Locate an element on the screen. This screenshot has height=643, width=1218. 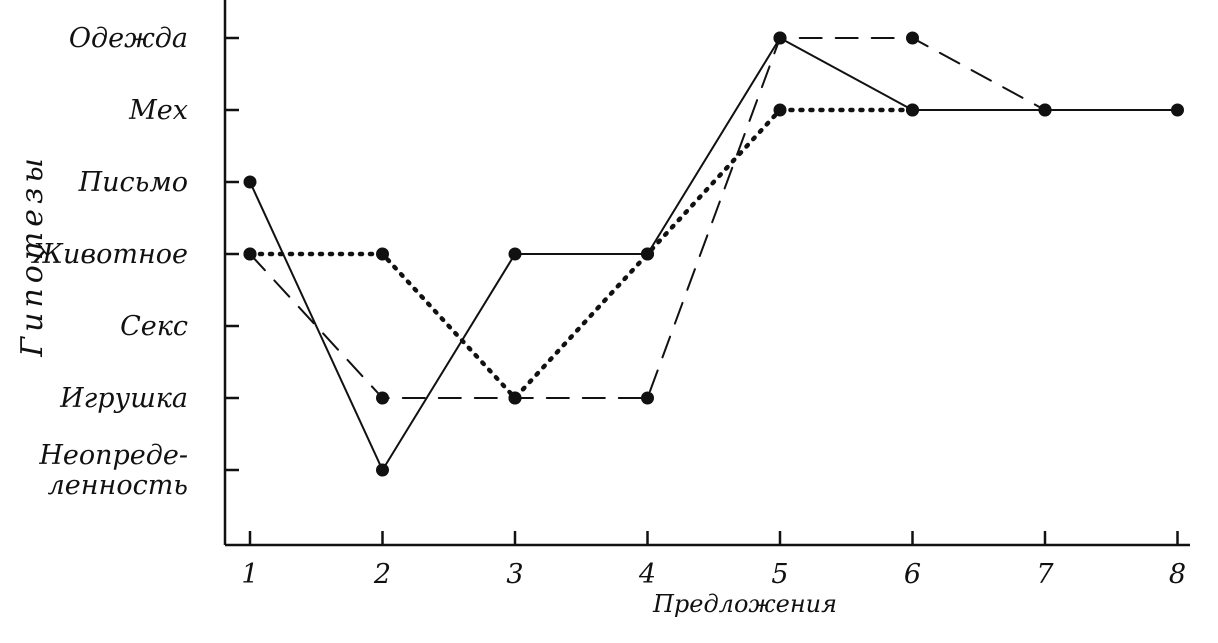
y-category-label: Одежда is located at coordinates (128, 38).